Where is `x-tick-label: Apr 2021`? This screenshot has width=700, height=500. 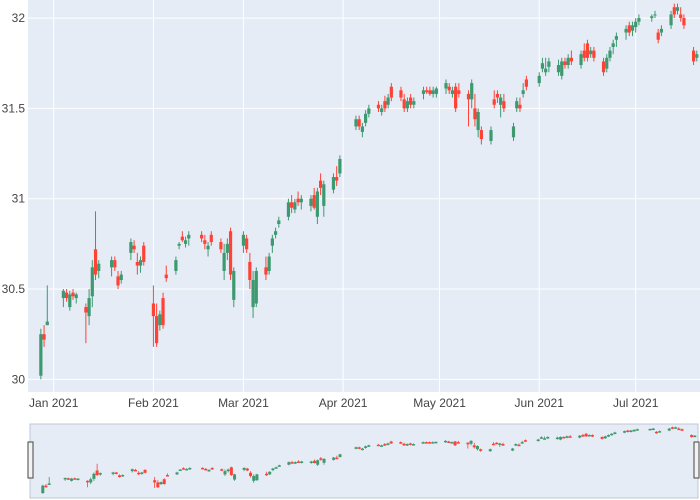
x-tick-label: Apr 2021 is located at coordinates (343, 403).